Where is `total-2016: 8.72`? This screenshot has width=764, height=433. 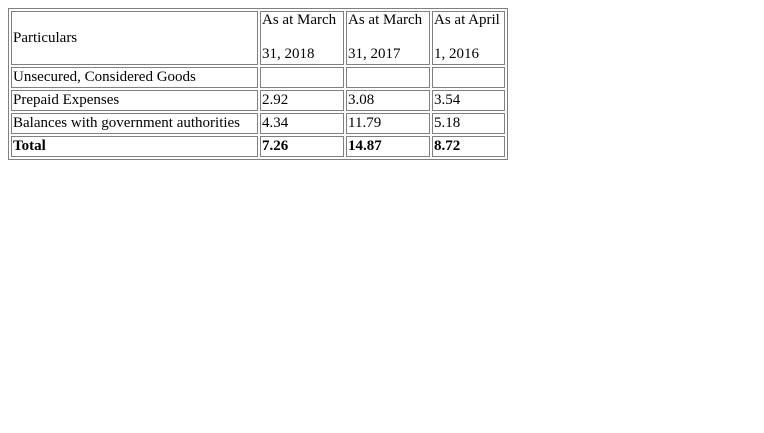
total-2016: 8.72 is located at coordinates (468, 146).